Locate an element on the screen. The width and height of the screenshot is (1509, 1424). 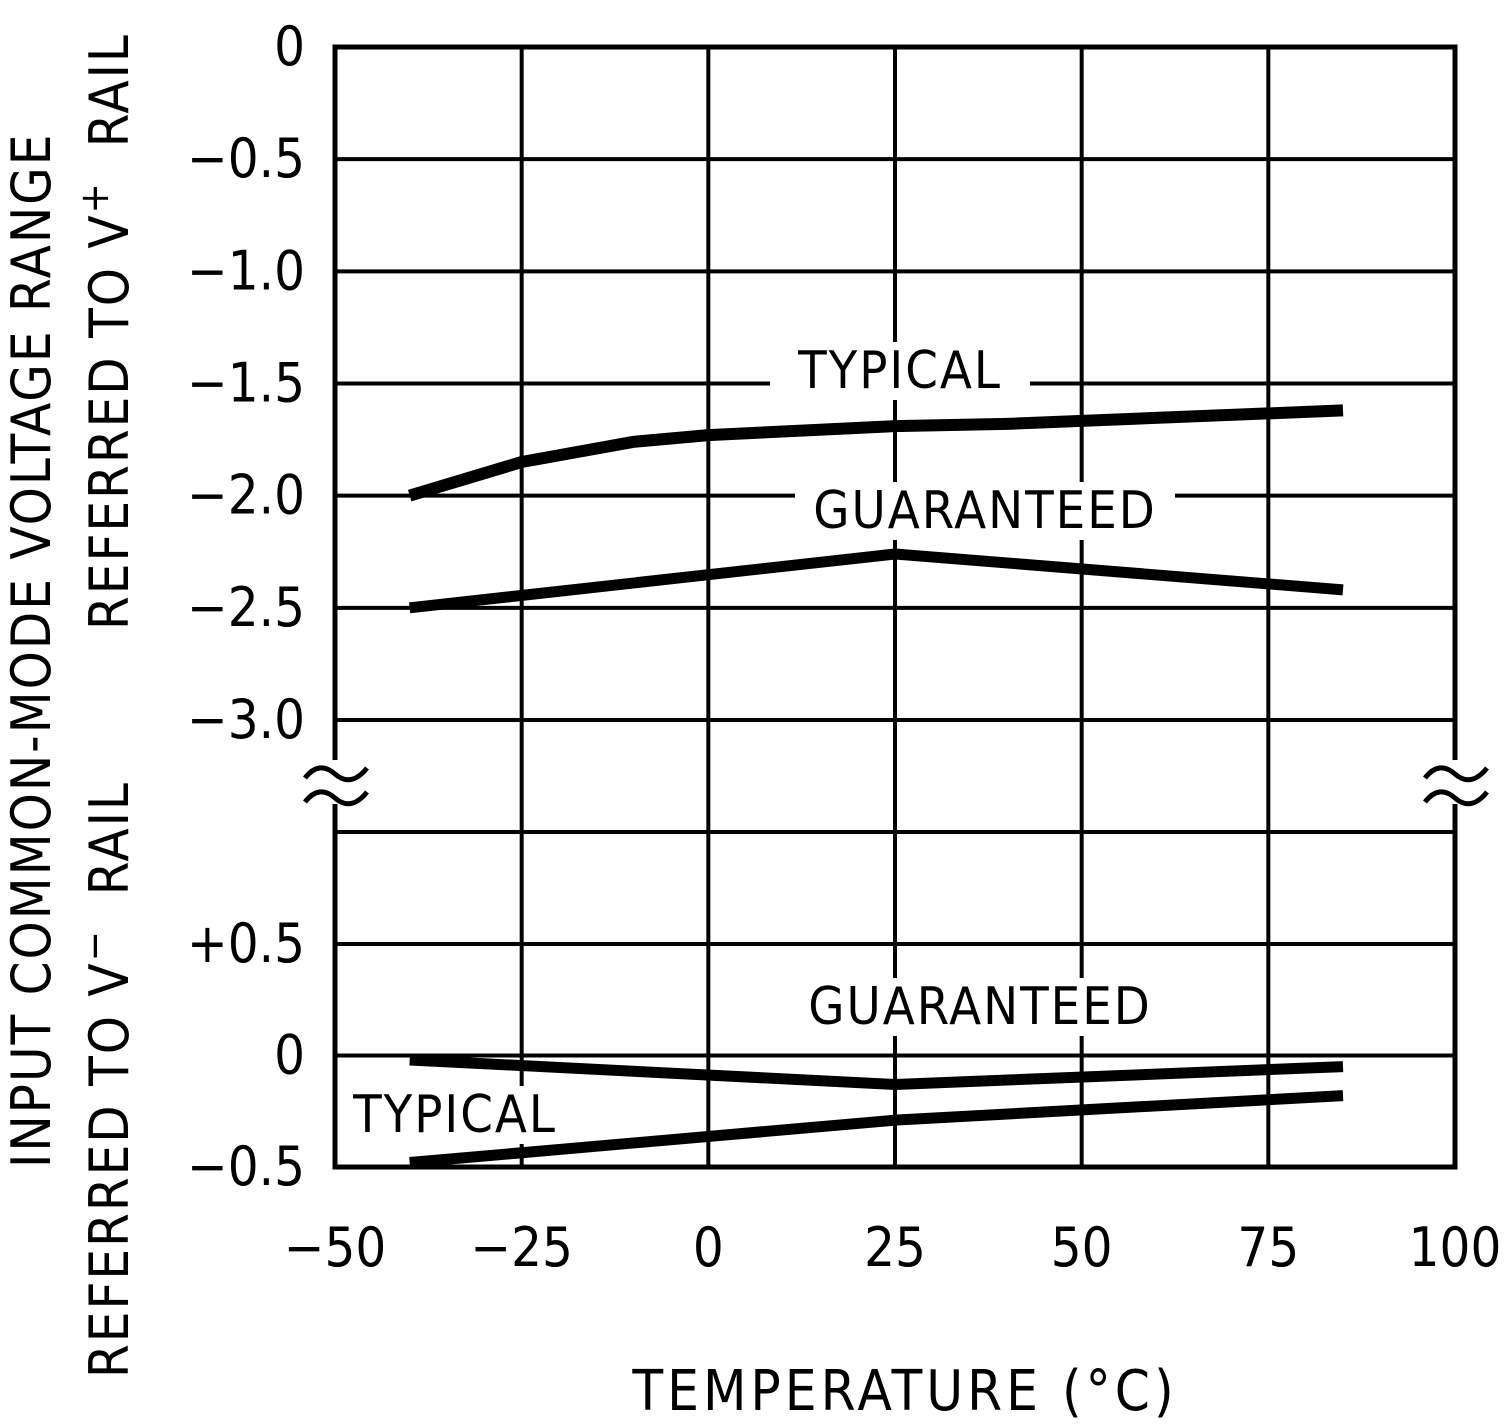
x-tick-label: 100 is located at coordinates (1455, 1247).